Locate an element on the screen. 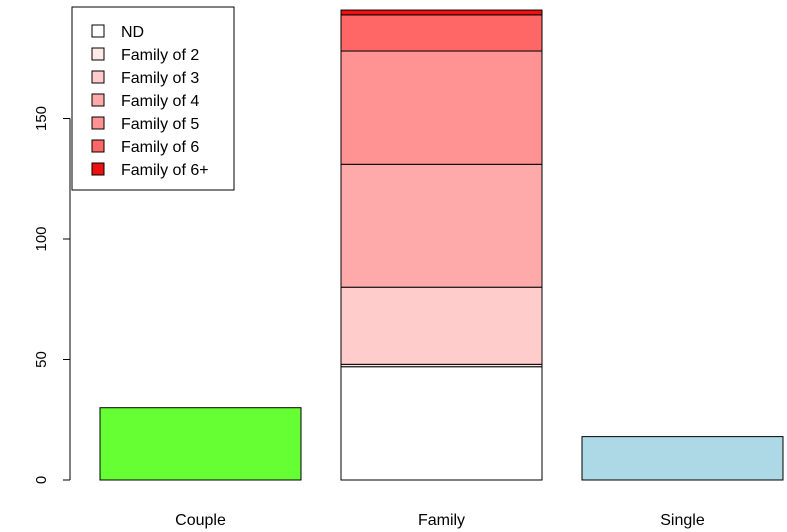 The width and height of the screenshot is (787, 532). legend-label: ND is located at coordinates (132, 32).